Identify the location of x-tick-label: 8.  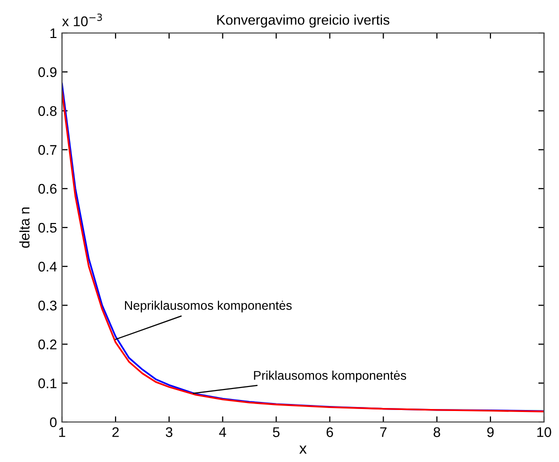
(437, 432).